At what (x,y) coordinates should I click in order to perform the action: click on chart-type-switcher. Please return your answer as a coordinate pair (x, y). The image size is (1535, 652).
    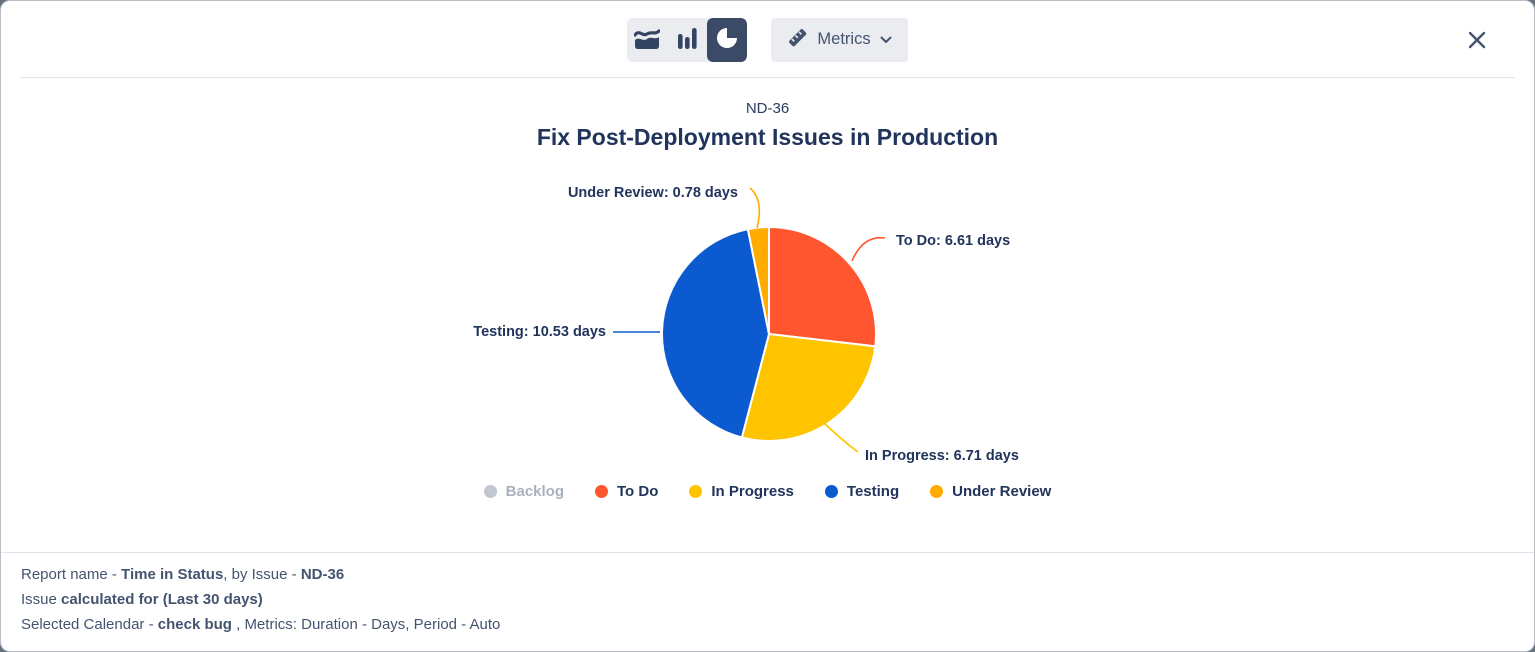
    Looking at the image, I should click on (687, 39).